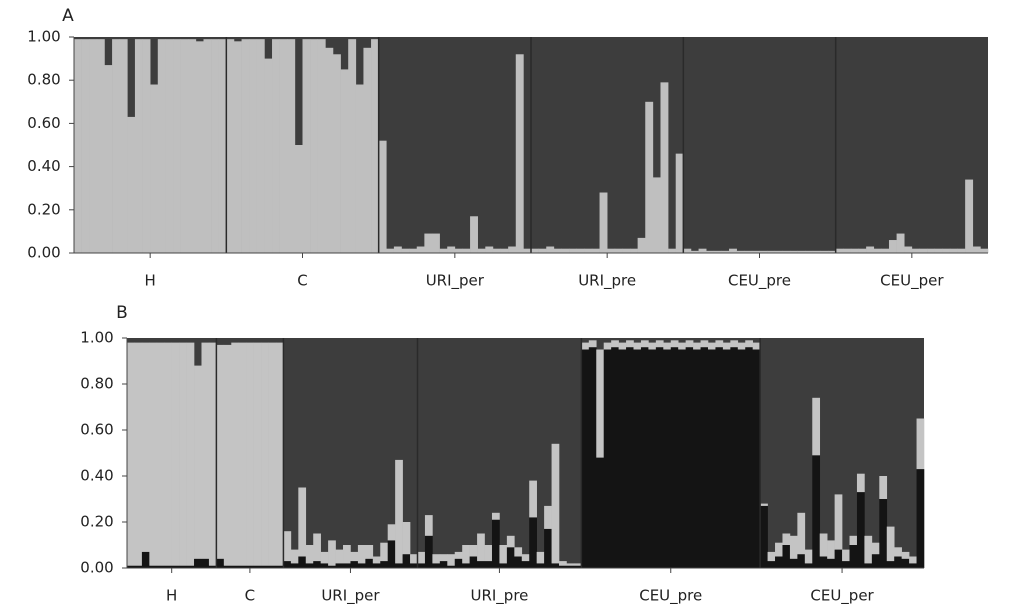  I want to click on y-tick-label: 0.40, so click(96, 476).